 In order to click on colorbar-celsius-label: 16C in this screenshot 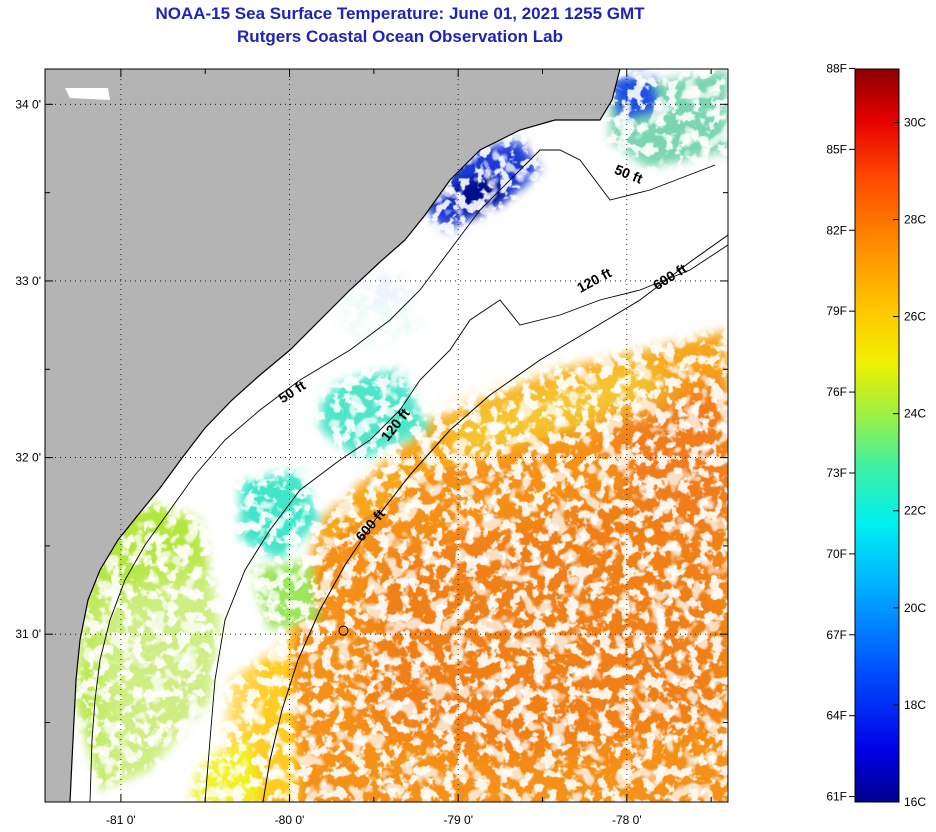, I will do `click(915, 802)`.